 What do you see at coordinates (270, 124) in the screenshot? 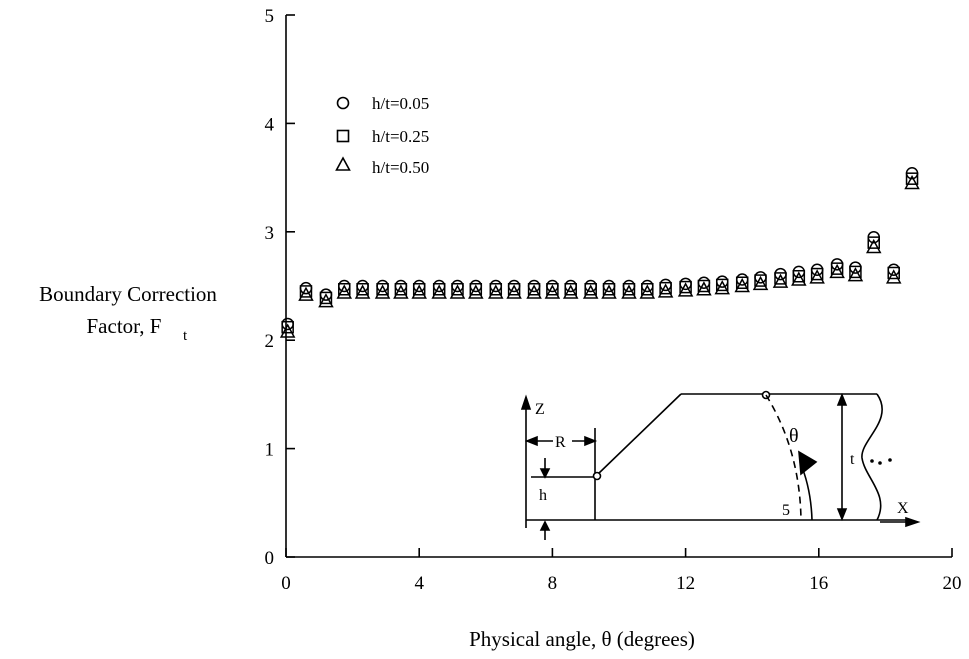
I see `y-tick-label-4: 4` at bounding box center [270, 124].